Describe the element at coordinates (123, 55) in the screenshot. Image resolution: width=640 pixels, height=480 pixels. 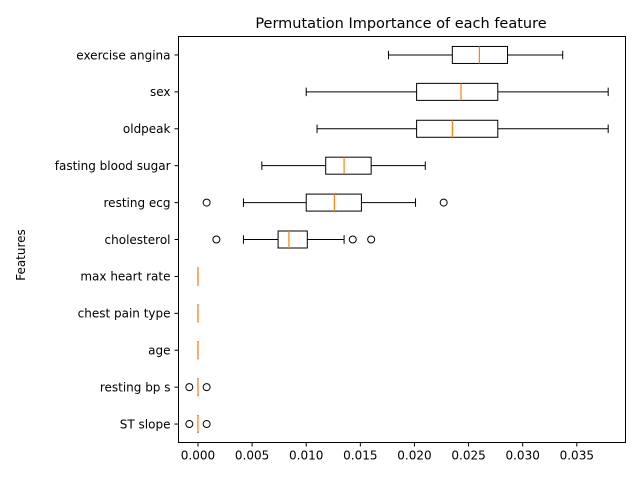
I see `y-tick-label: exercise angina` at that location.